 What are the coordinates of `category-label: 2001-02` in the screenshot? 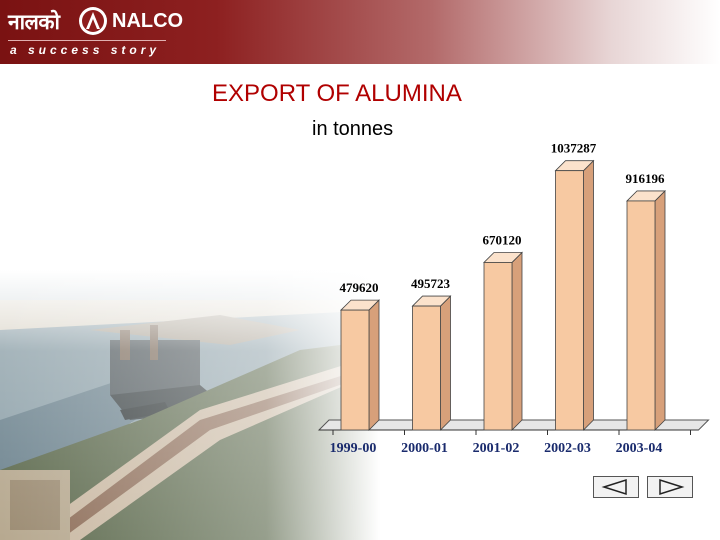 It's located at (496, 448).